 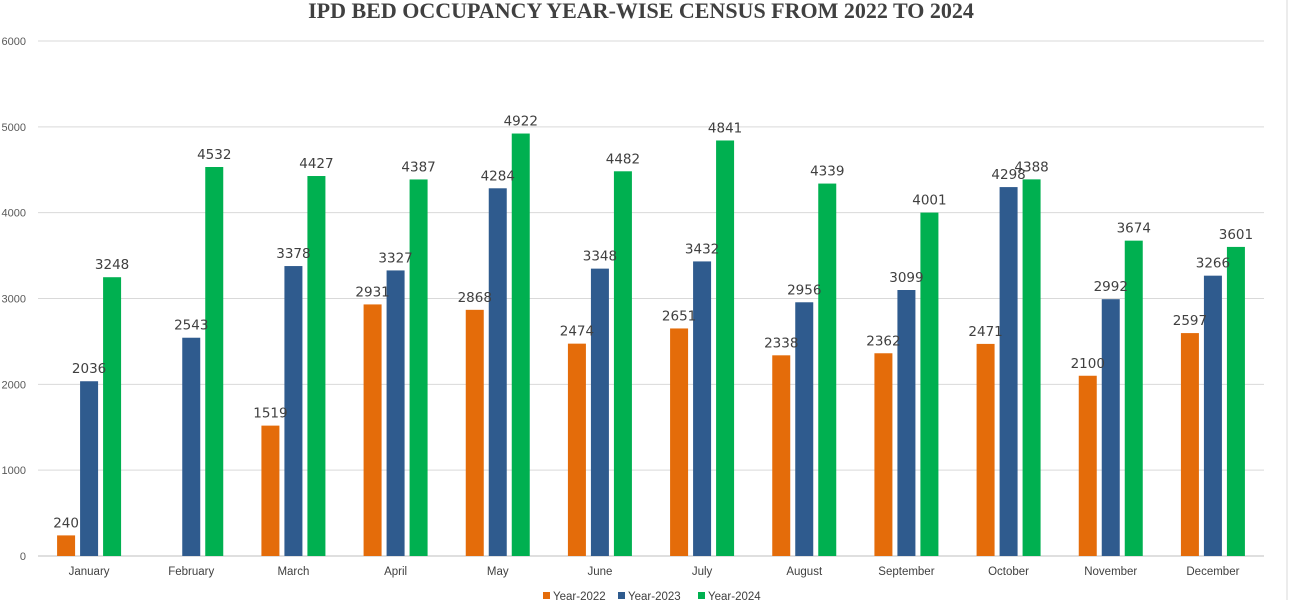 What do you see at coordinates (372, 292) in the screenshot?
I see `data-label: 2931` at bounding box center [372, 292].